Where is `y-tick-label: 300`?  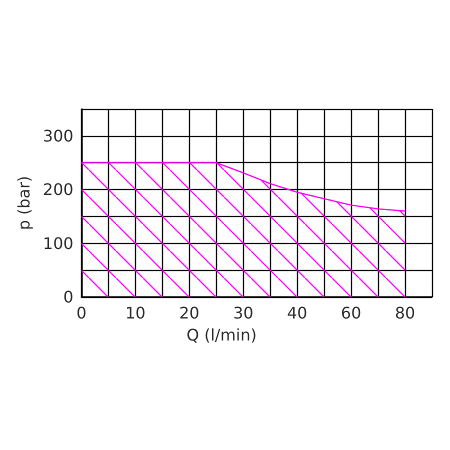
y-tick-label: 300 is located at coordinates (58, 136).